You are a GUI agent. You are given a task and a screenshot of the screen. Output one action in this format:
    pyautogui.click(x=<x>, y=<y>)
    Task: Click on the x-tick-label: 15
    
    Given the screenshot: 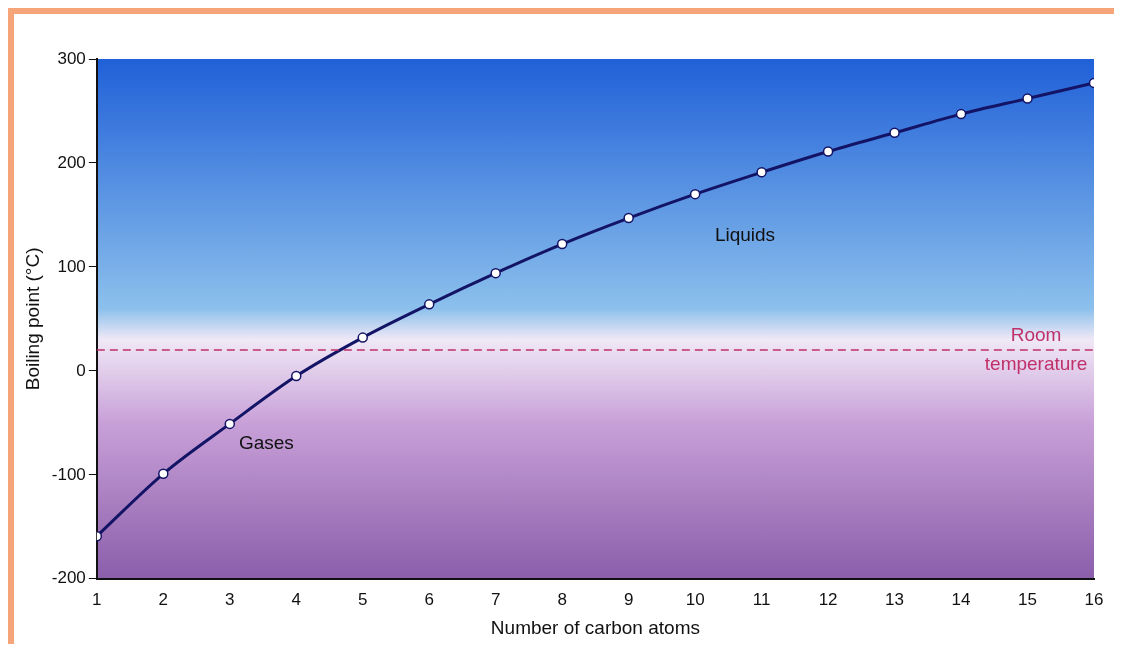 What is the action you would take?
    pyautogui.click(x=1027, y=599)
    